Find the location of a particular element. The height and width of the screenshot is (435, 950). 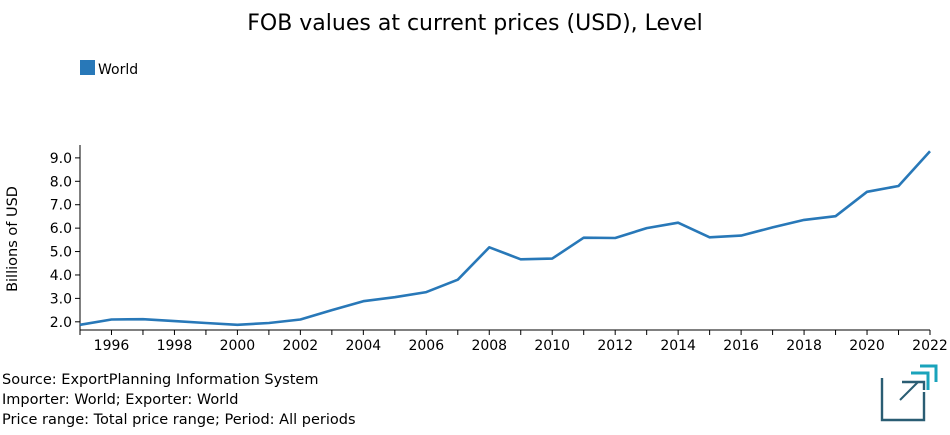

x-tick-label: 2012 is located at coordinates (615, 346).